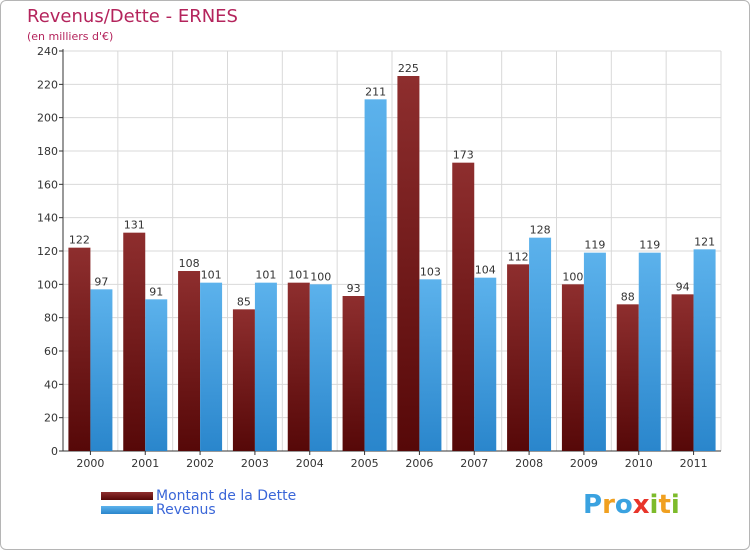 This screenshot has width=750, height=550. What do you see at coordinates (518, 256) in the screenshot?
I see `data-label-debt: 112` at bounding box center [518, 256].